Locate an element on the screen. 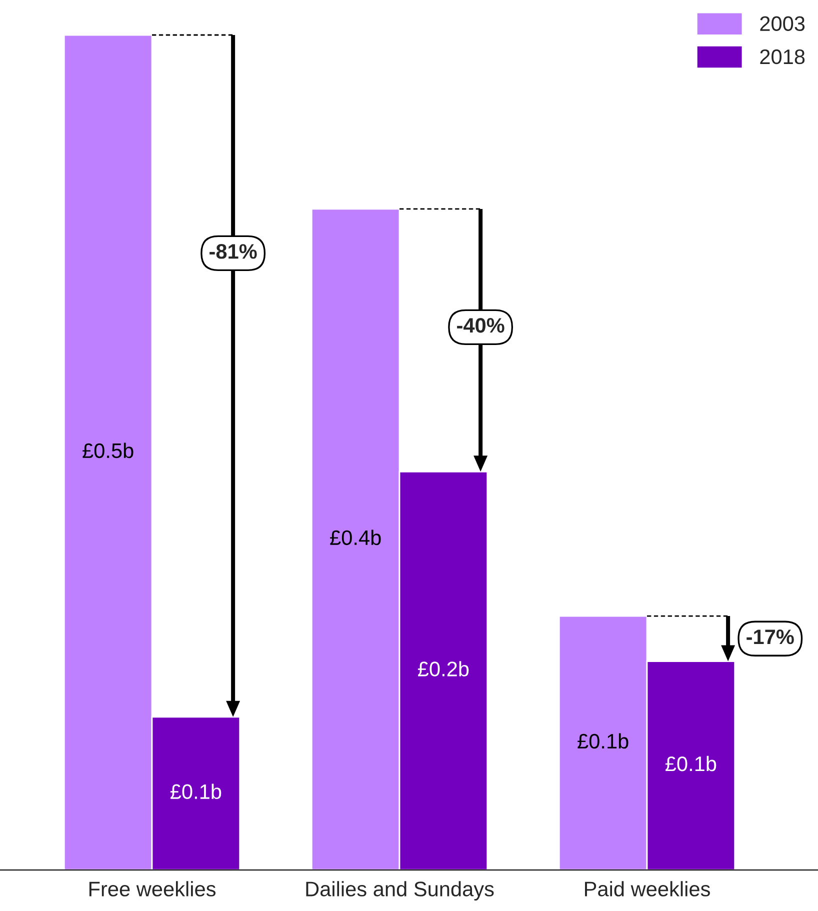  data-label: £0.2b is located at coordinates (443, 668).